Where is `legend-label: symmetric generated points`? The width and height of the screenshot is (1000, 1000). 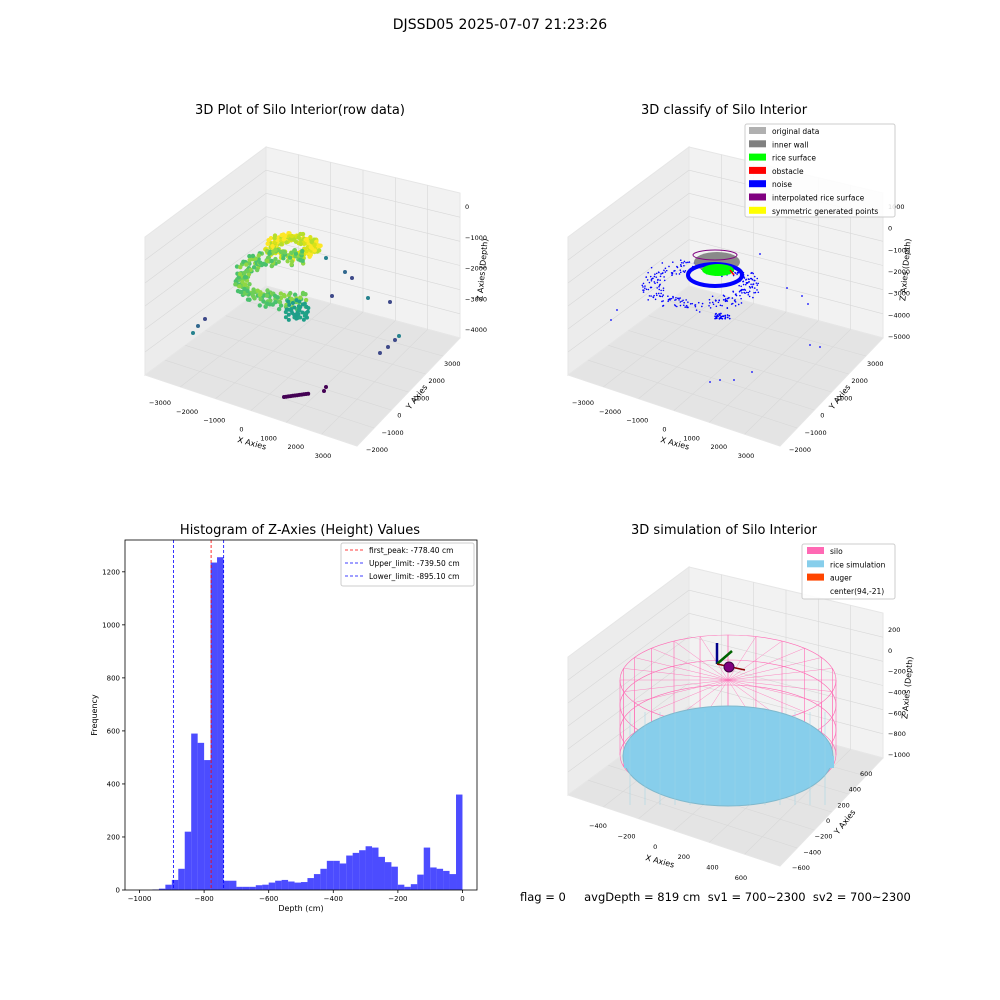
legend-label: symmetric generated points is located at coordinates (825, 211).